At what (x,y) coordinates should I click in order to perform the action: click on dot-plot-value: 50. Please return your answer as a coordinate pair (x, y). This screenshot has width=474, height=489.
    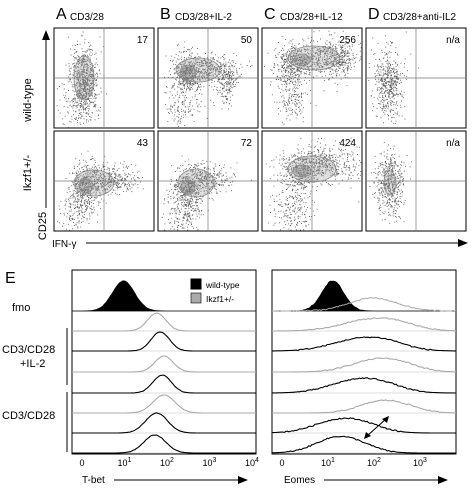
    Looking at the image, I should click on (247, 40).